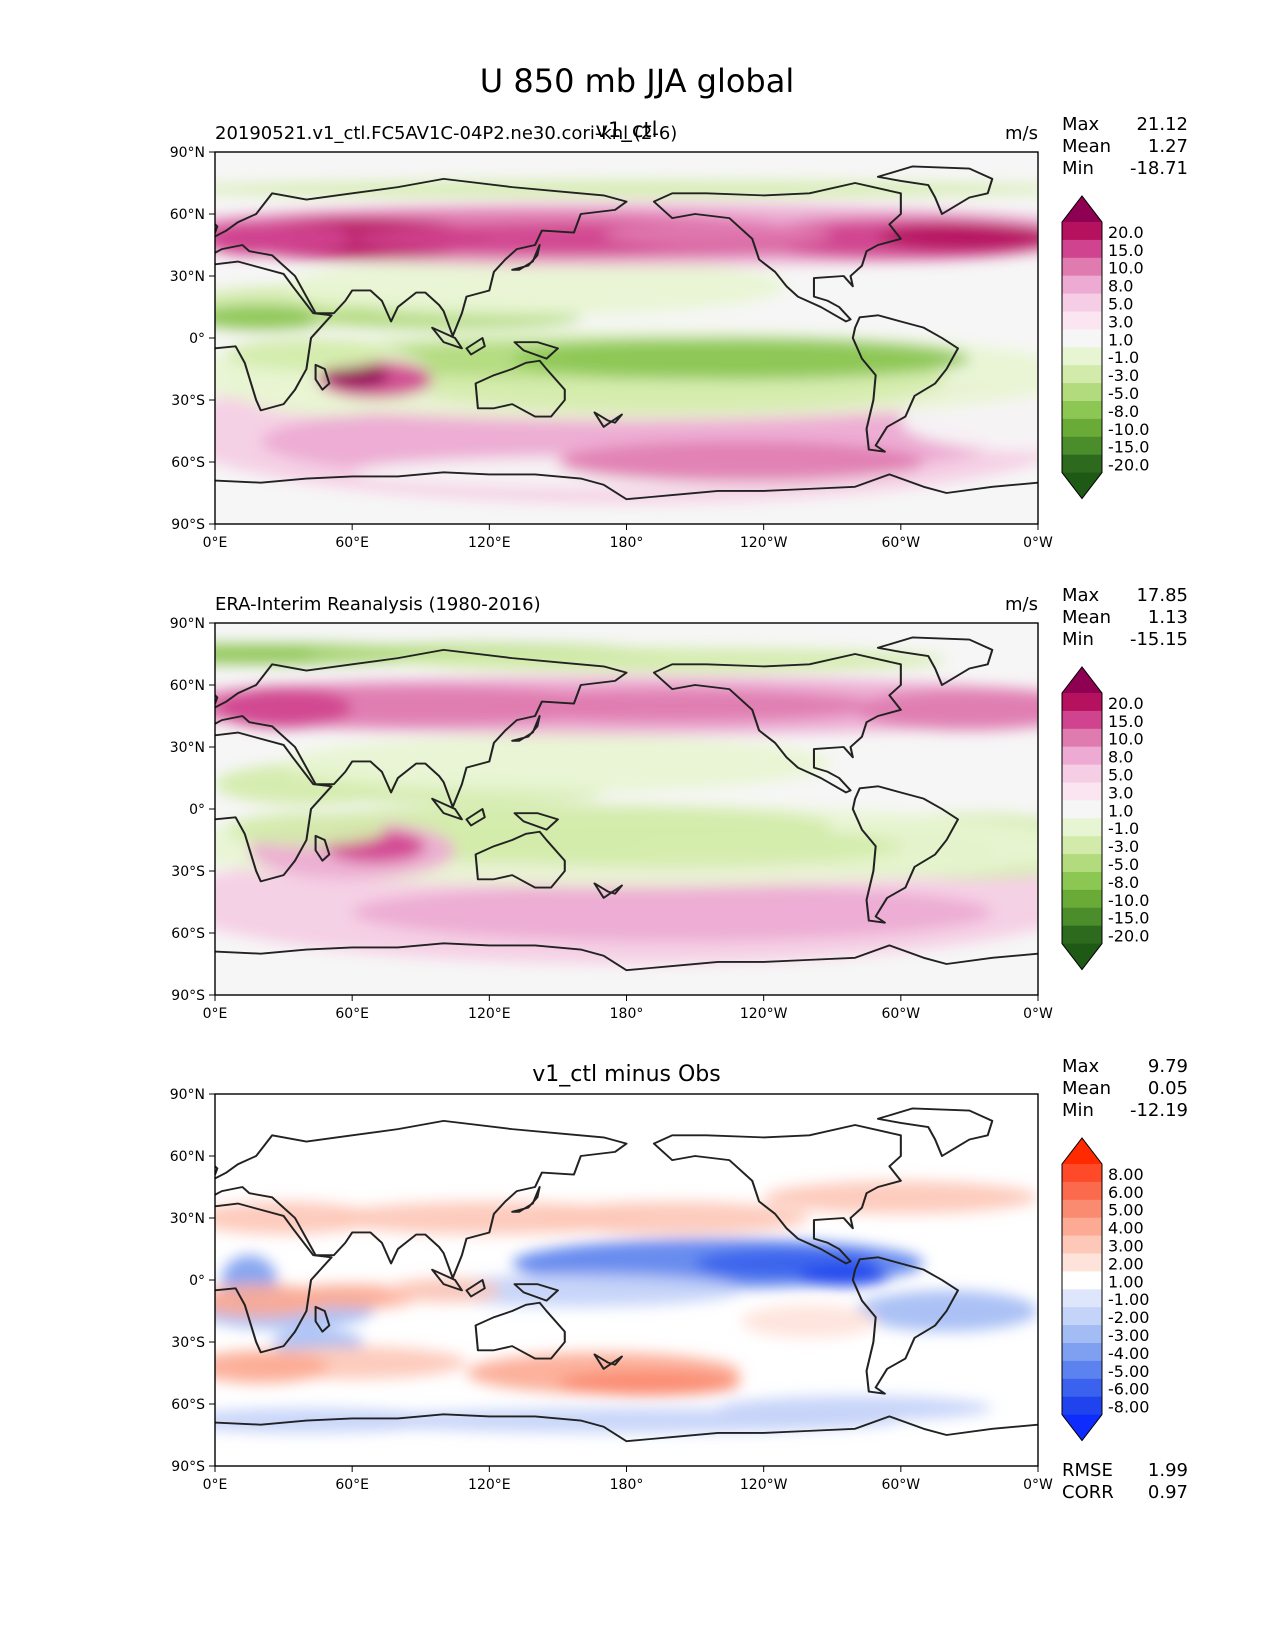  I want to click on x-tick-label: 0°E, so click(215, 1485).